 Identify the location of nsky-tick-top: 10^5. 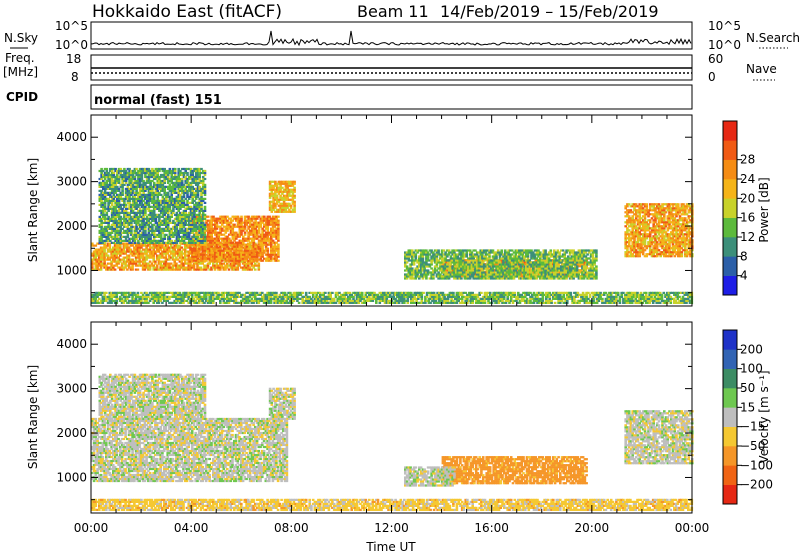
(71, 26).